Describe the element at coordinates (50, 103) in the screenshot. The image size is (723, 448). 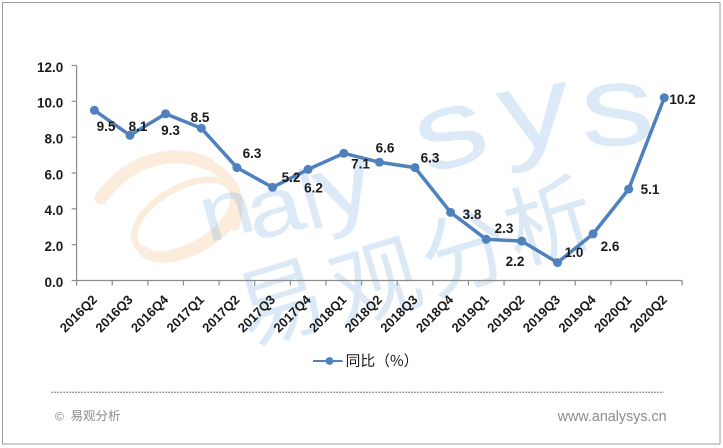
I see `svg-text: 10.0` at that location.